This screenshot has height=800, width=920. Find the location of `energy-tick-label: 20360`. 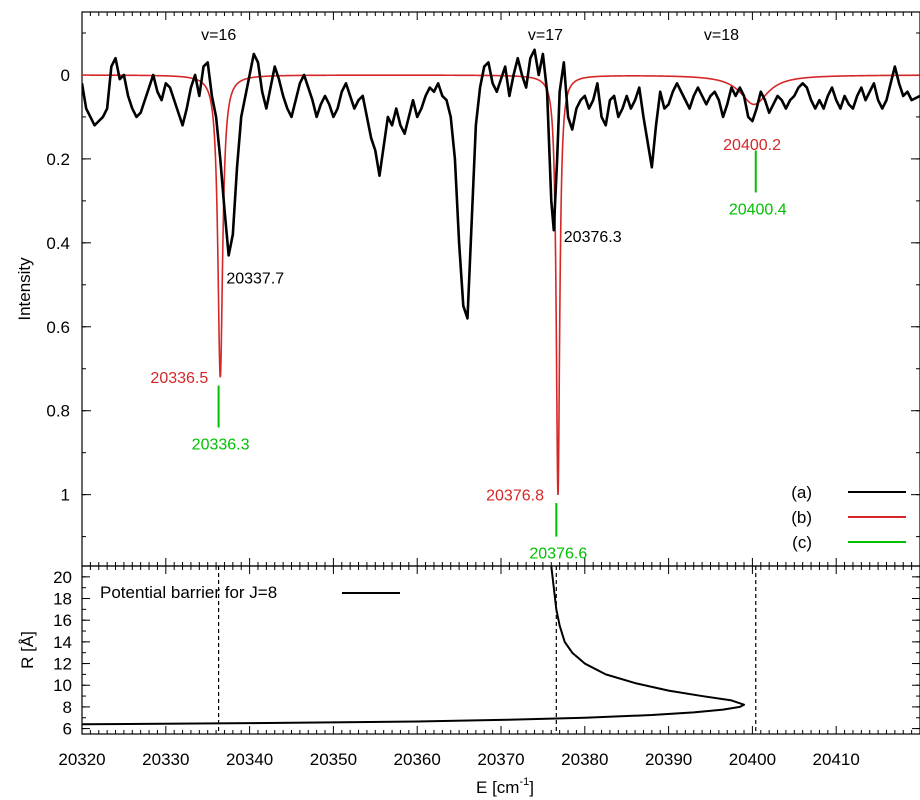

energy-tick-label: 20360 is located at coordinates (417, 759).